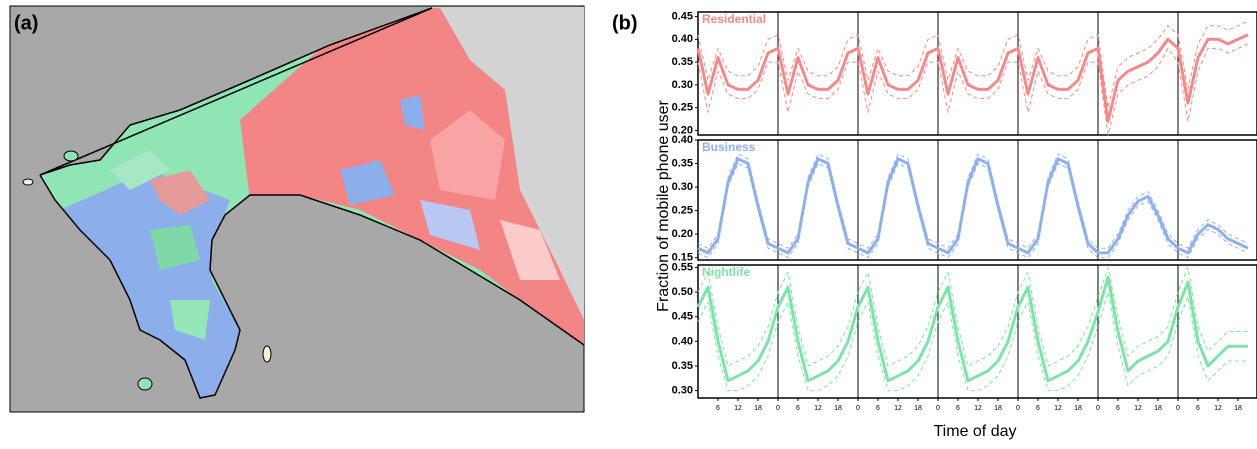 The width and height of the screenshot is (1257, 449). What do you see at coordinates (726, 272) in the screenshot?
I see `chart-title: Nightlife` at bounding box center [726, 272].